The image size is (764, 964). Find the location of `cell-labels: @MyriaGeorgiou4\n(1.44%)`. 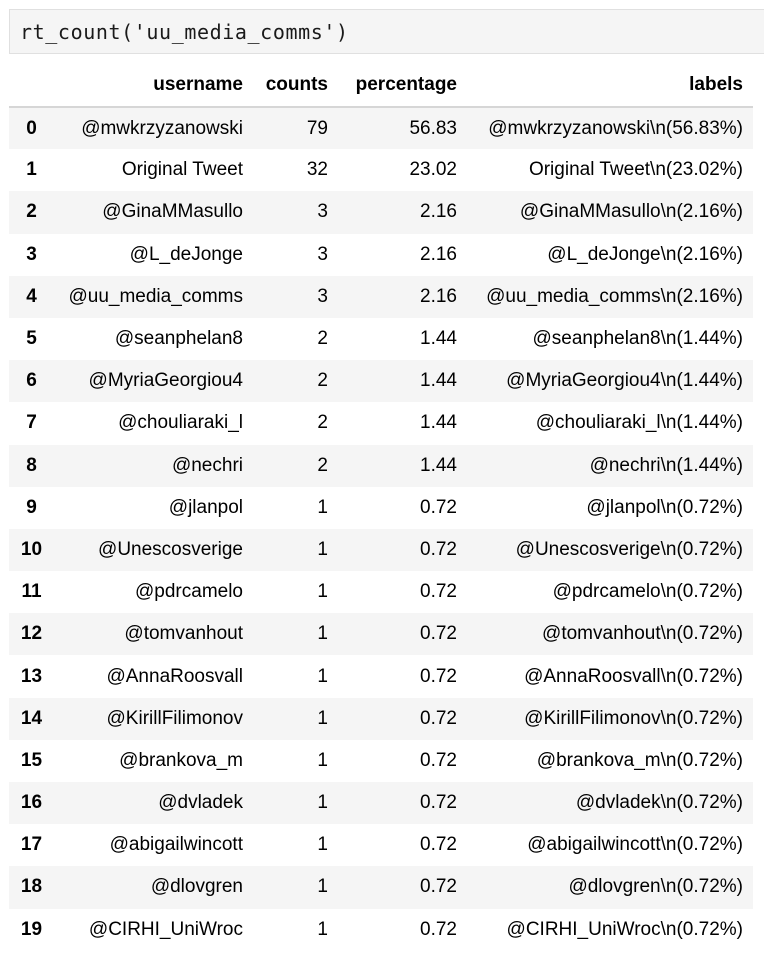

cell-labels: @MyriaGeorgiou4\n(1.44%) is located at coordinates (624, 381).